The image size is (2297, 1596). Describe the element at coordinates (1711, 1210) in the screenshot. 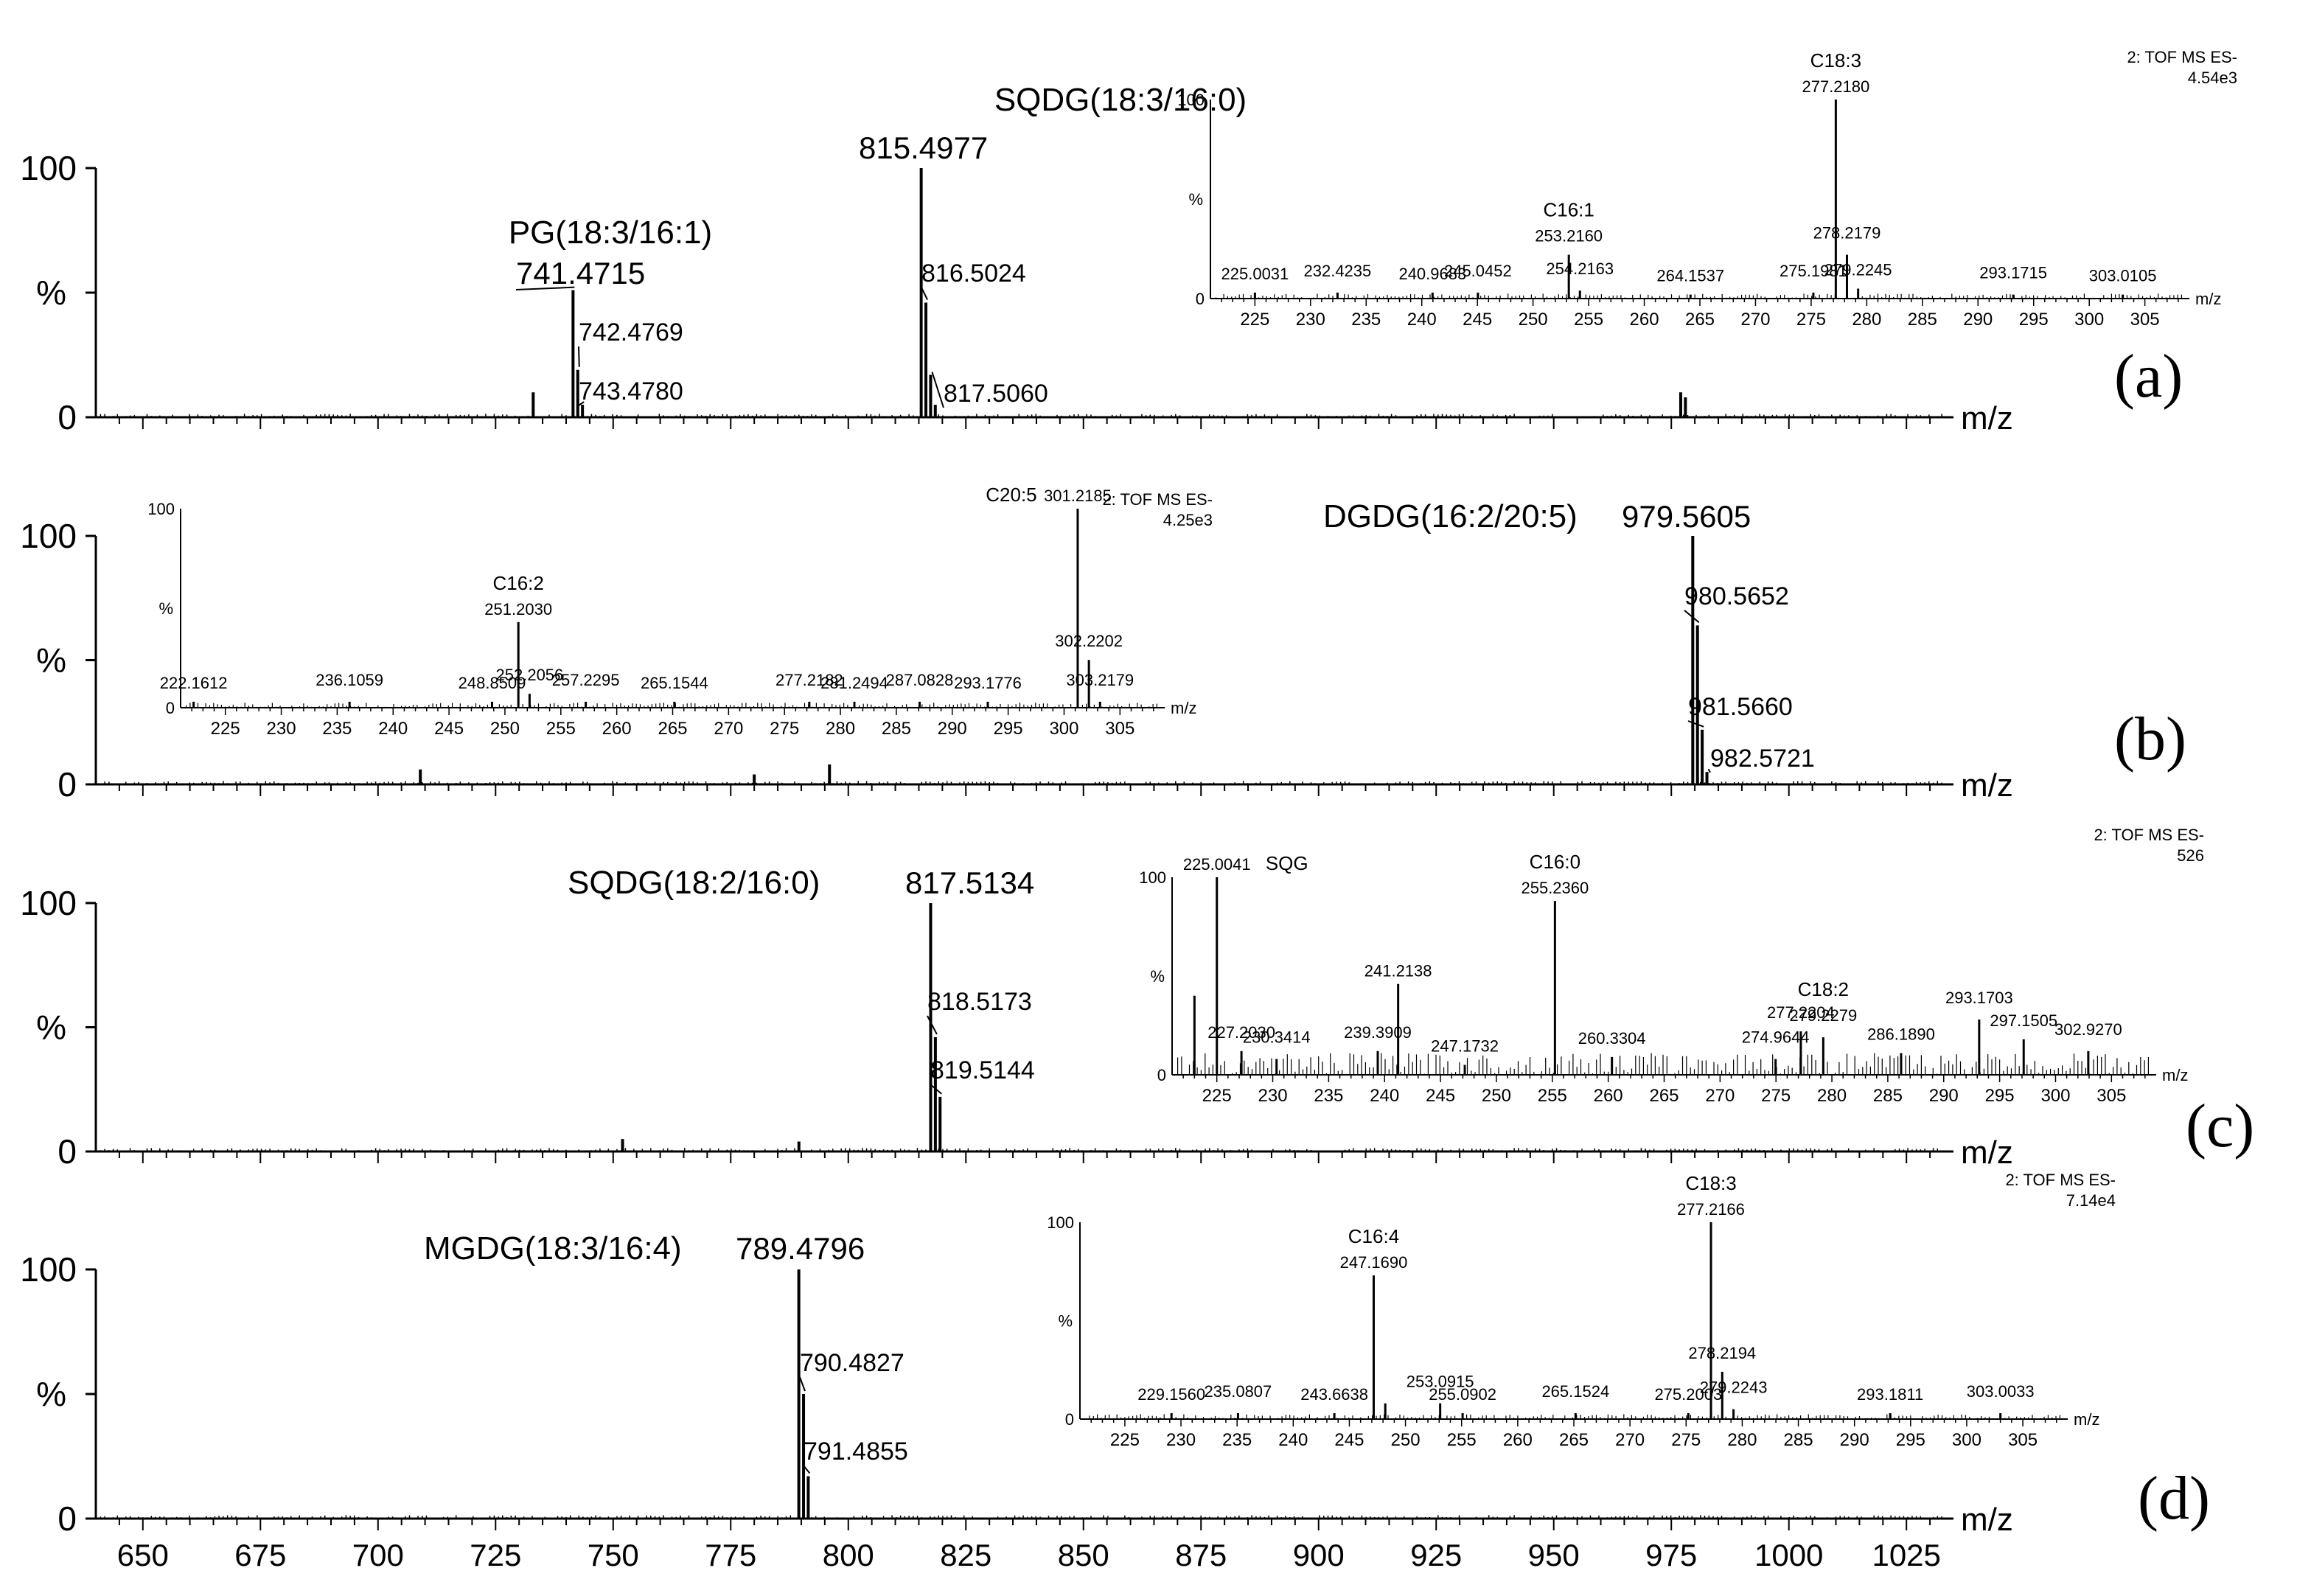

I see `inset-peak-label: 277.2166` at that location.